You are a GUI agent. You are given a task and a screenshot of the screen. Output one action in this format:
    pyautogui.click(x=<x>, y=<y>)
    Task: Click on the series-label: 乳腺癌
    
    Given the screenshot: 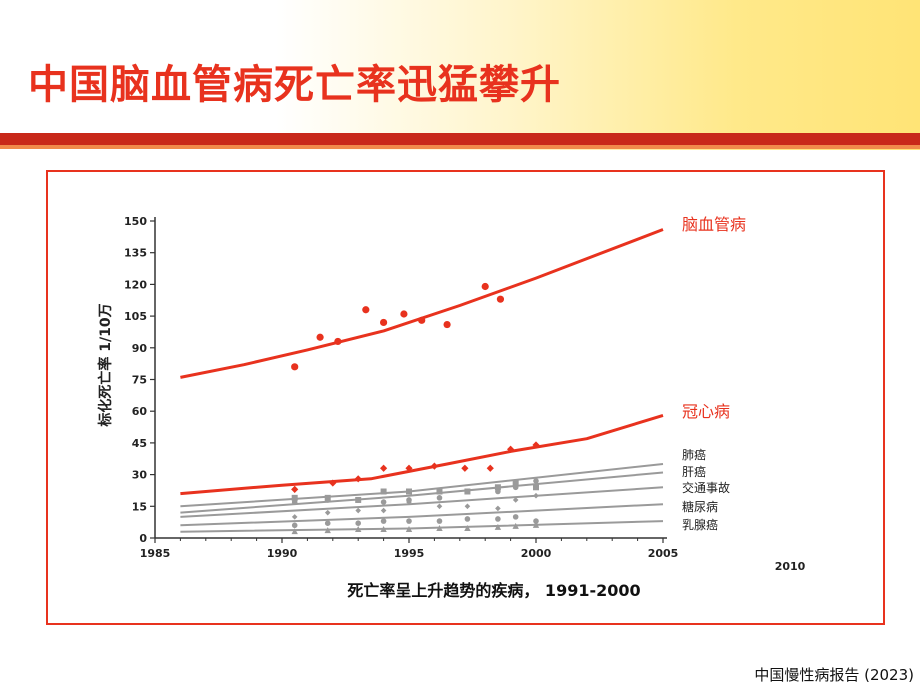 What is the action you would take?
    pyautogui.click(x=700, y=524)
    